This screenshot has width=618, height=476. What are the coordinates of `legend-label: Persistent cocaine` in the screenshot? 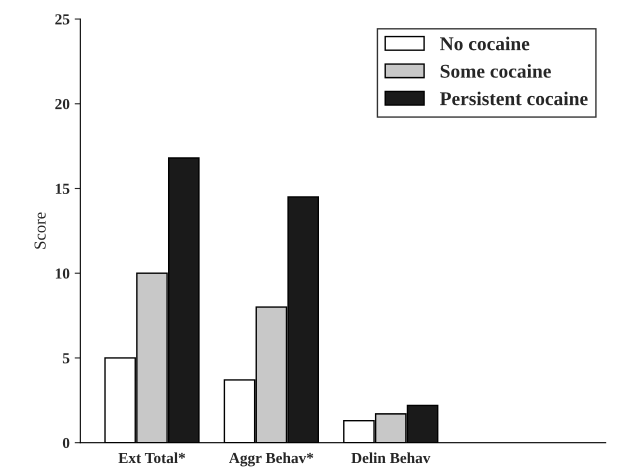 It's located at (514, 99).